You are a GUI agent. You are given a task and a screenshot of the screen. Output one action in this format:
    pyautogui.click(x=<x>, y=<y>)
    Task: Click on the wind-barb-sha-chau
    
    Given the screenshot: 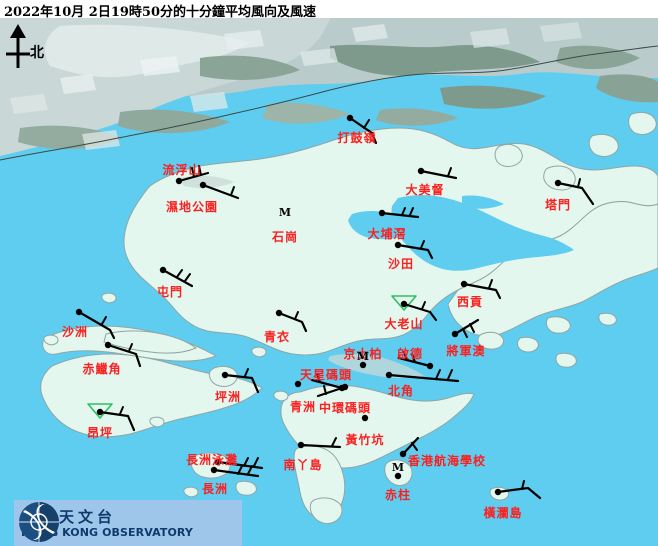 What is the action you would take?
    pyautogui.click(x=95, y=324)
    